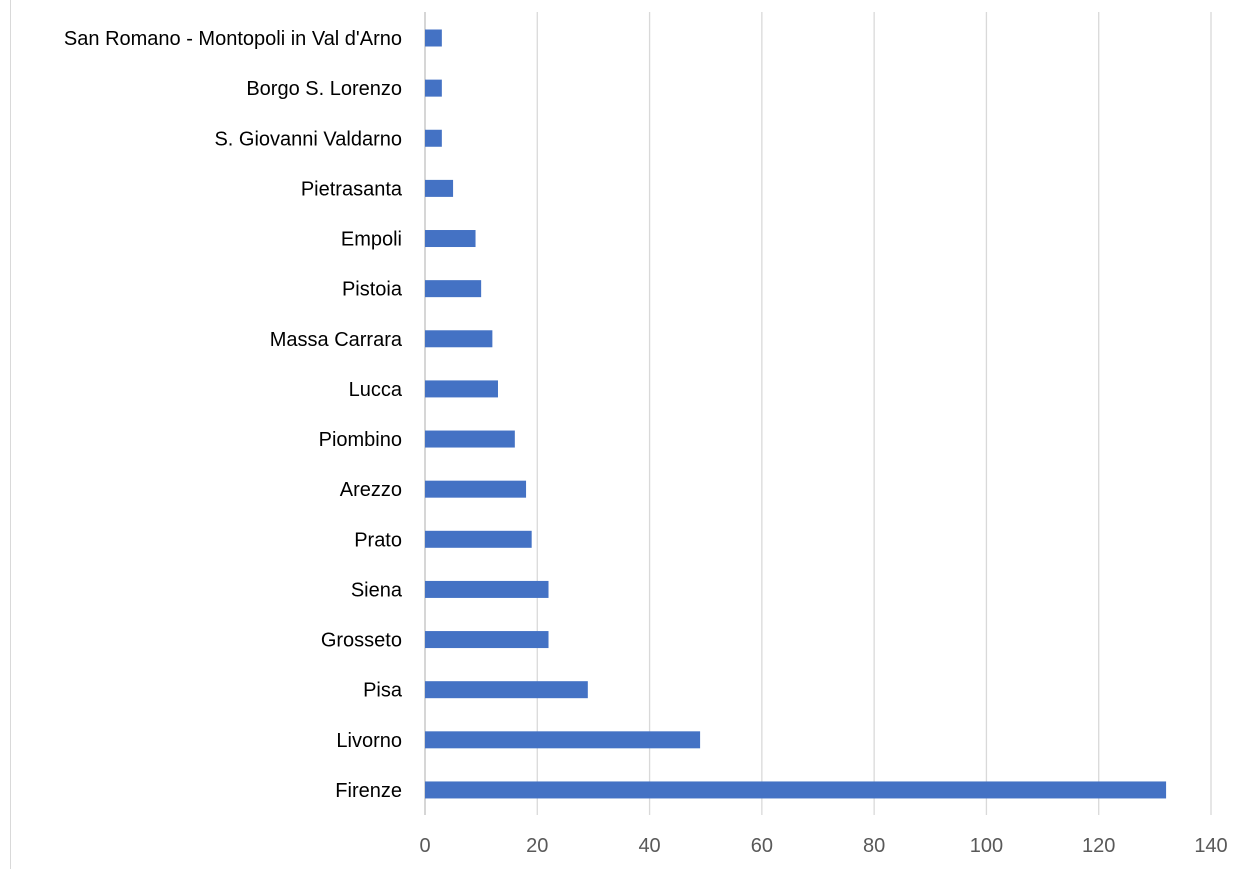 This screenshot has width=1248, height=869. What do you see at coordinates (874, 846) in the screenshot?
I see `x-tick-label: 80` at bounding box center [874, 846].